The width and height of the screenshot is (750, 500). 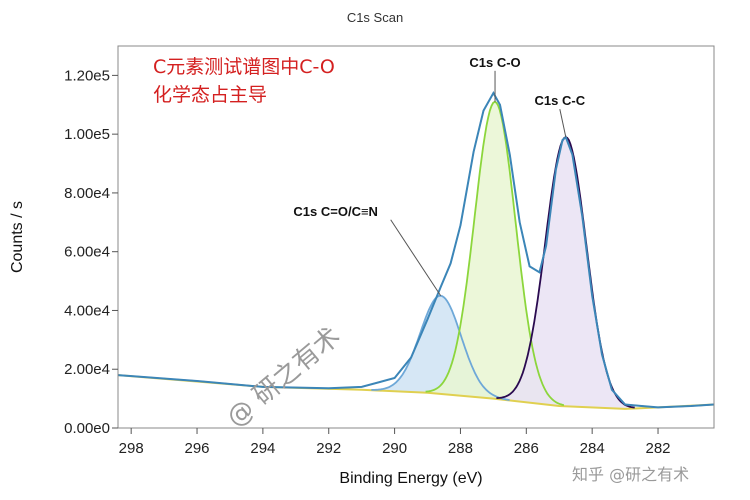 I want to click on x-tick-label: 292, so click(x=328, y=448).